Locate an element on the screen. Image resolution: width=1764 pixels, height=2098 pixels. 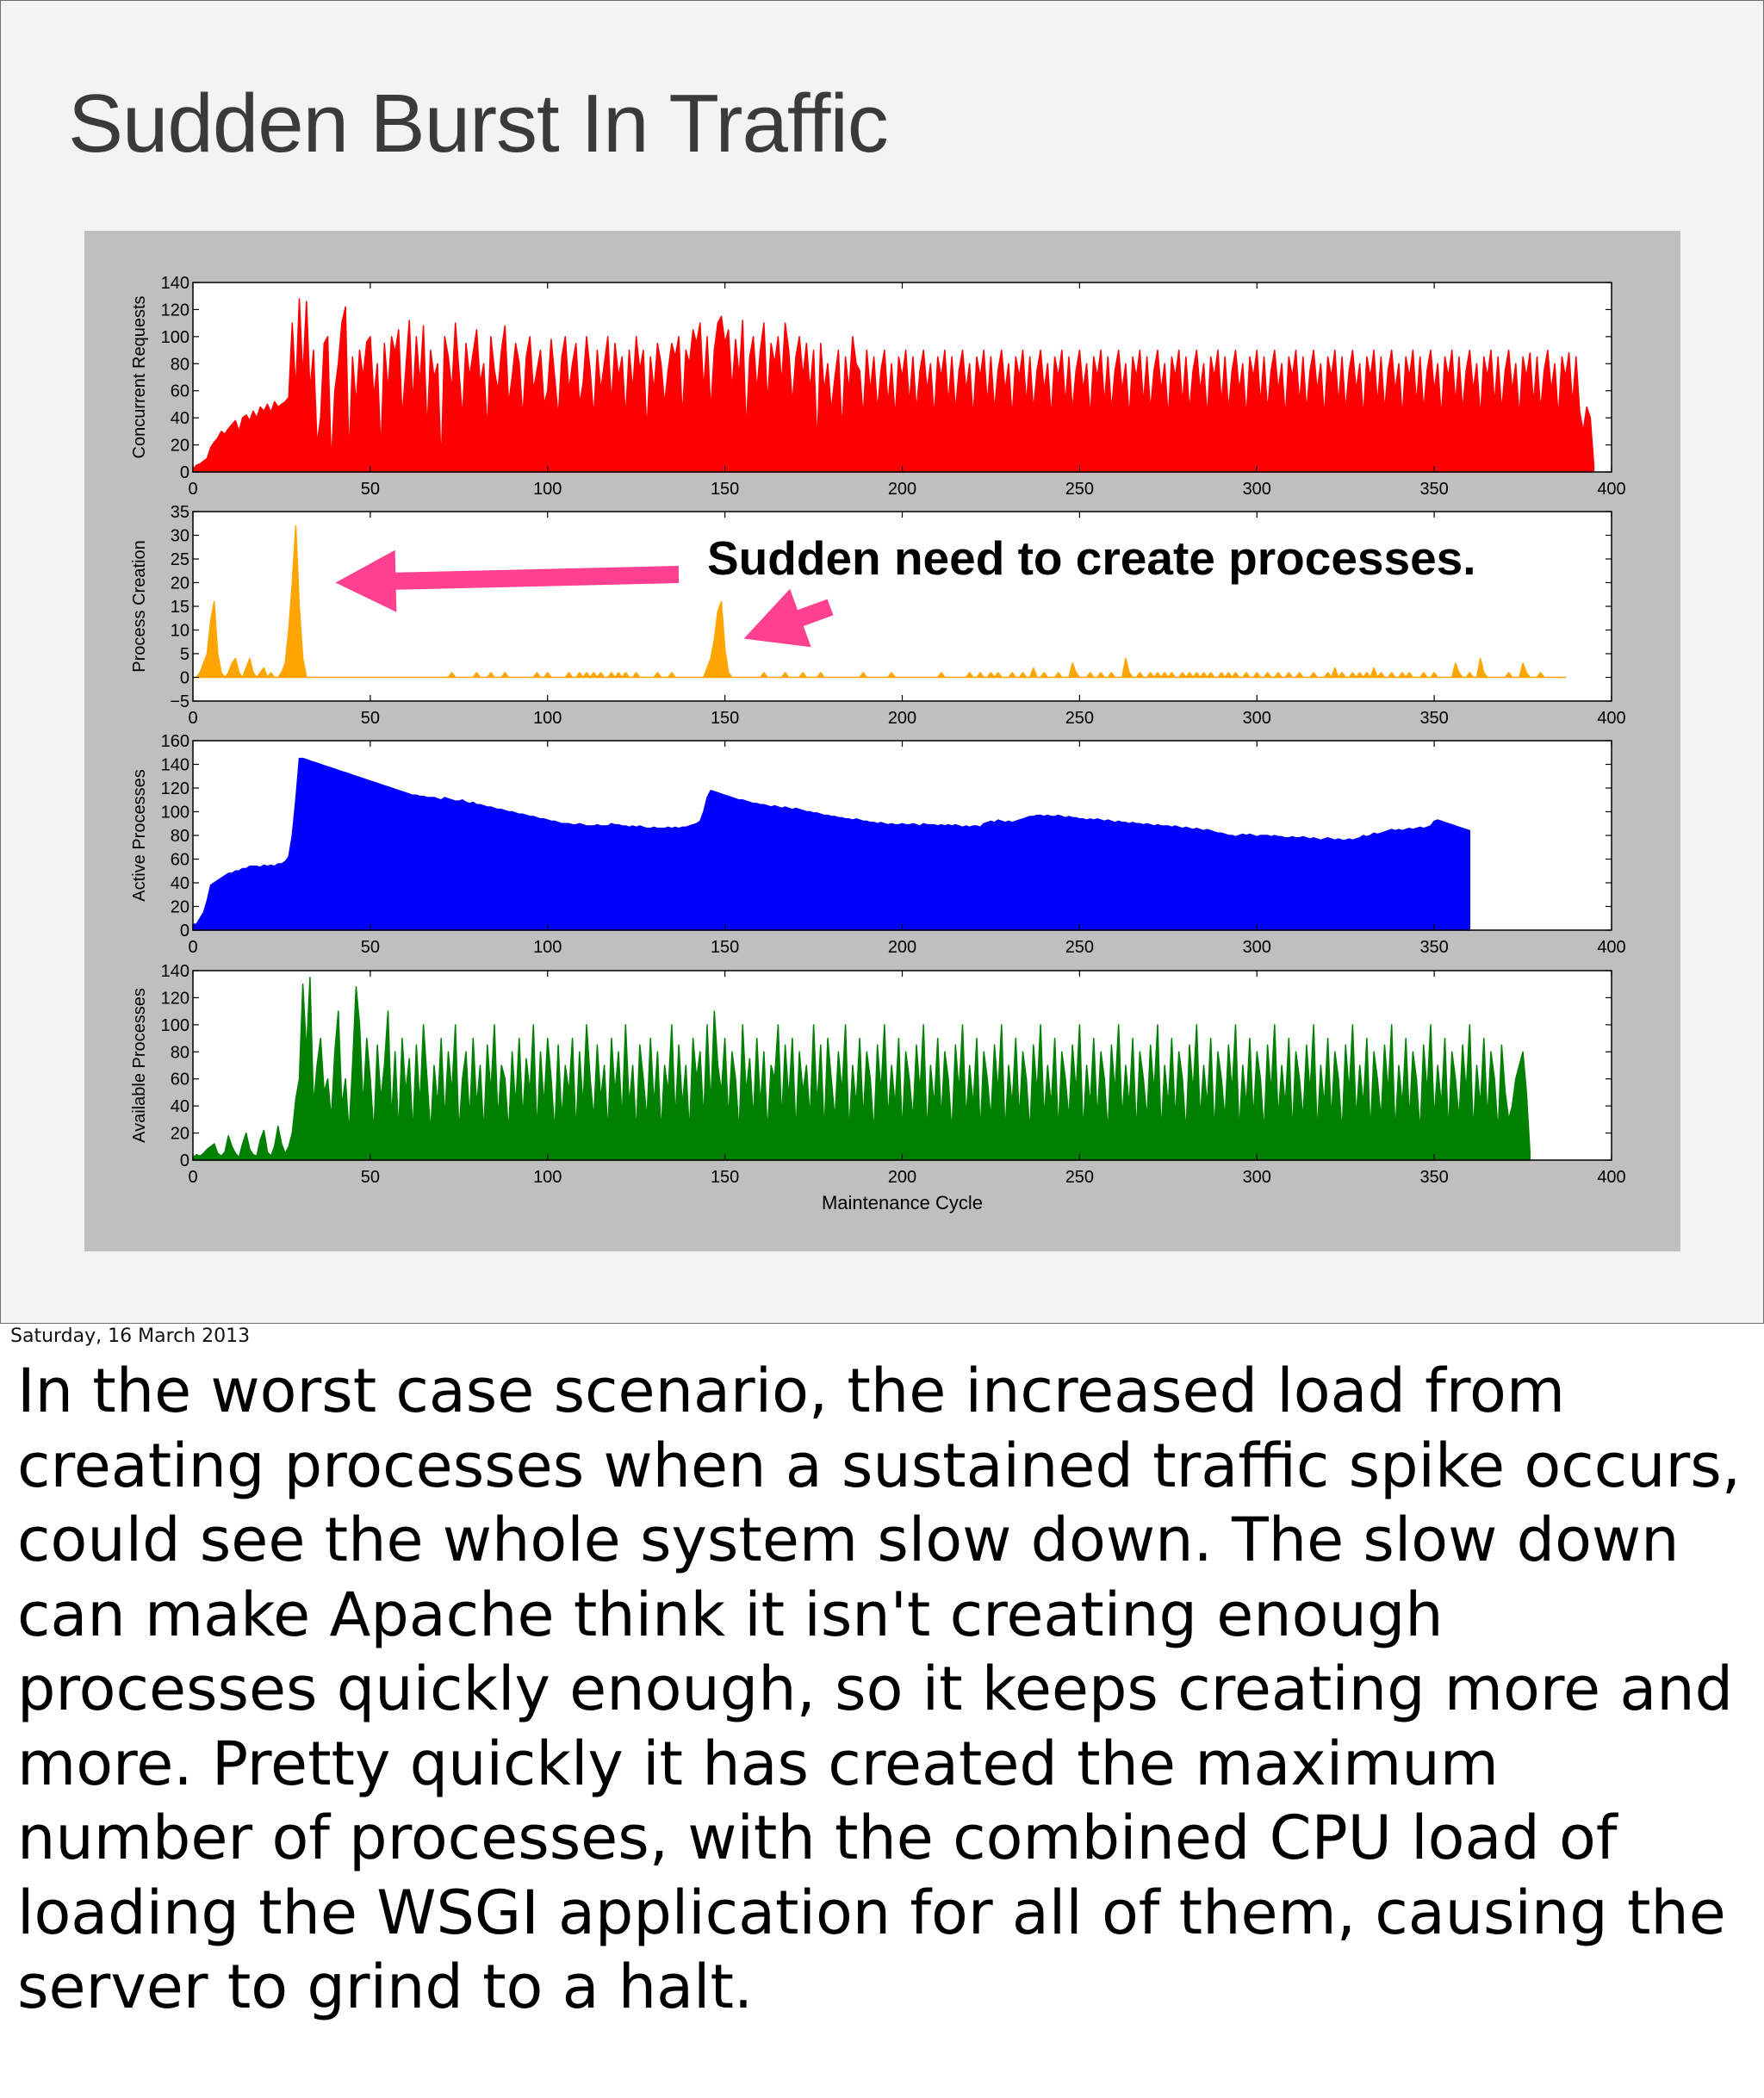
y-tick-label: 10 is located at coordinates (180, 631).